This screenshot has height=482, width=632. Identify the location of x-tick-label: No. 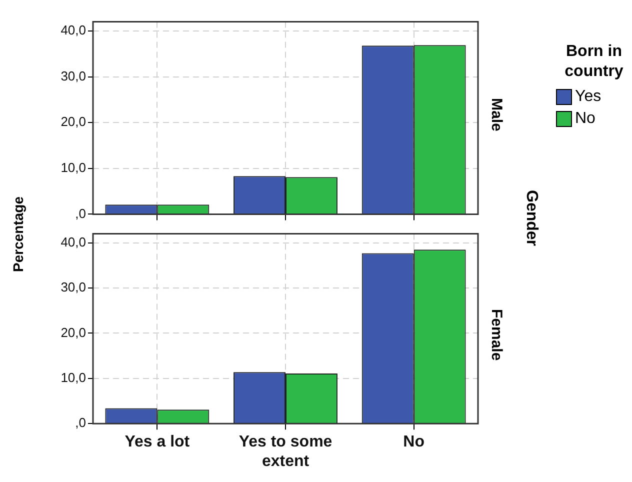
(414, 442).